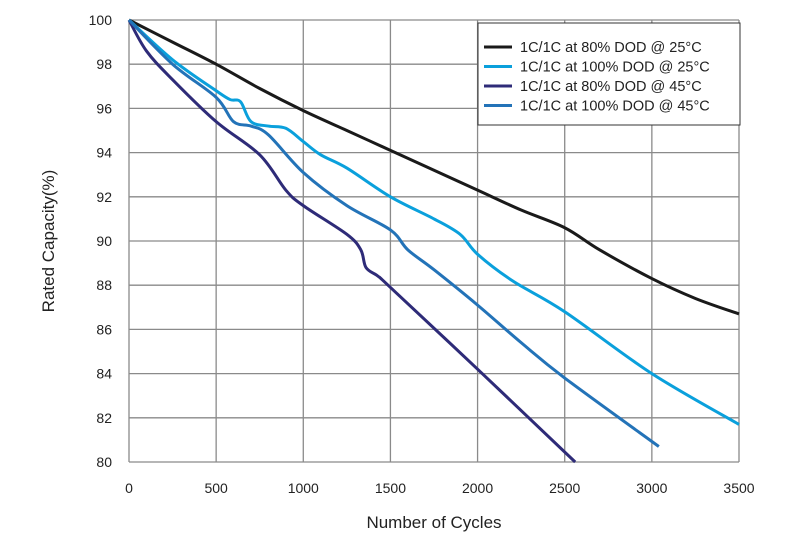 The image size is (791, 546). What do you see at coordinates (104, 197) in the screenshot?
I see `y-tick-label: 92` at bounding box center [104, 197].